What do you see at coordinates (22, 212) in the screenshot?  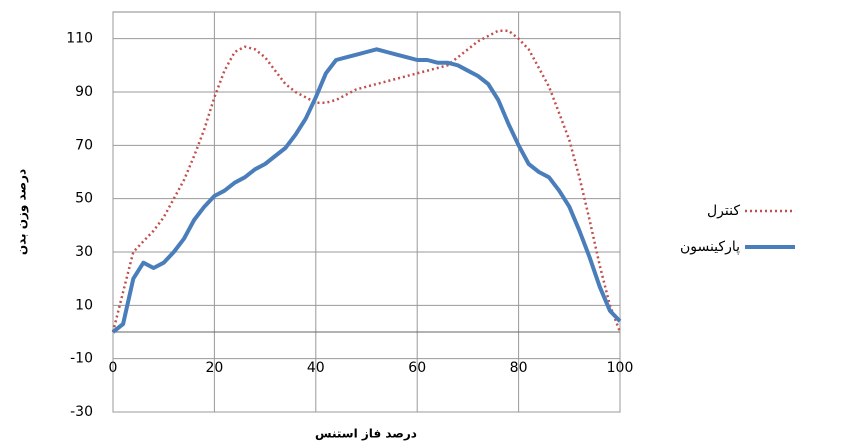 I see `y-axis-title: درصد وزن بدن` at bounding box center [22, 212].